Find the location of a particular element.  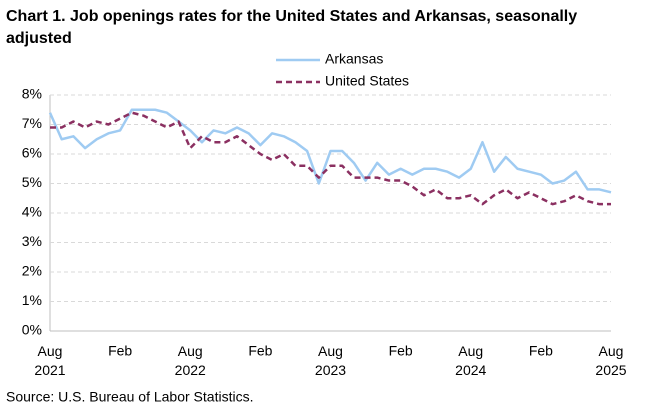

x-tick-label: Aug 2024 is located at coordinates (470, 360).